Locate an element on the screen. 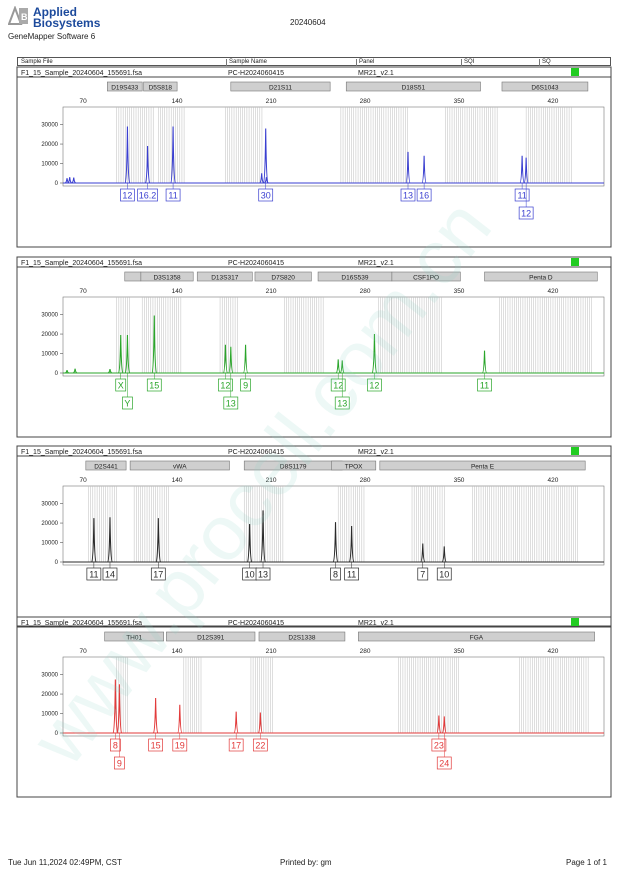 The width and height of the screenshot is (620, 877). x-tick-label: 210 is located at coordinates (271, 291).